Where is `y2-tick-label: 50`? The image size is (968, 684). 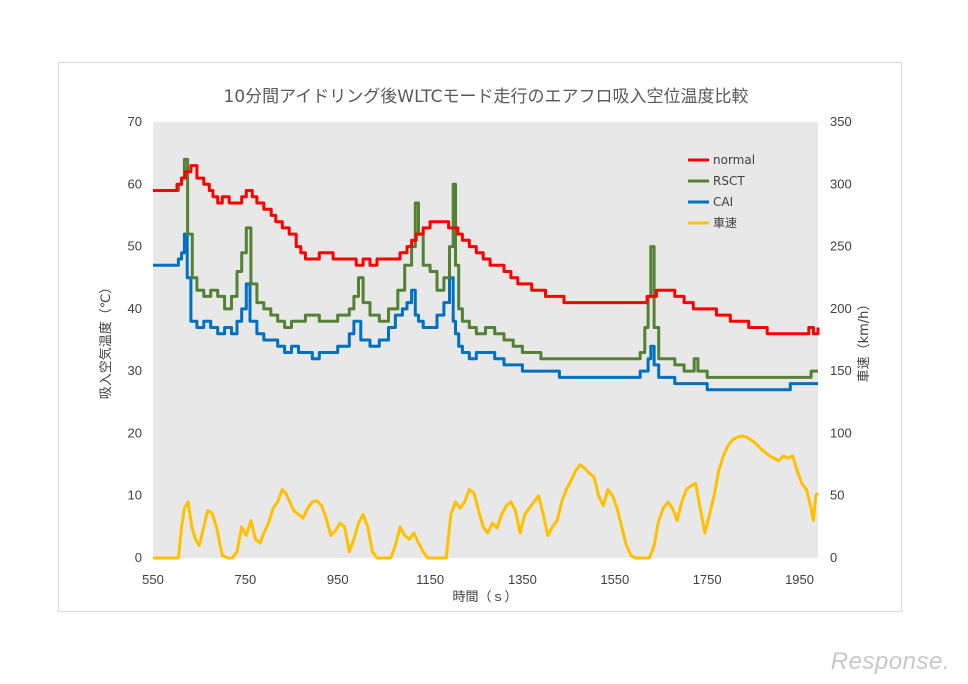
y2-tick-label: 50 is located at coordinates (837, 495).